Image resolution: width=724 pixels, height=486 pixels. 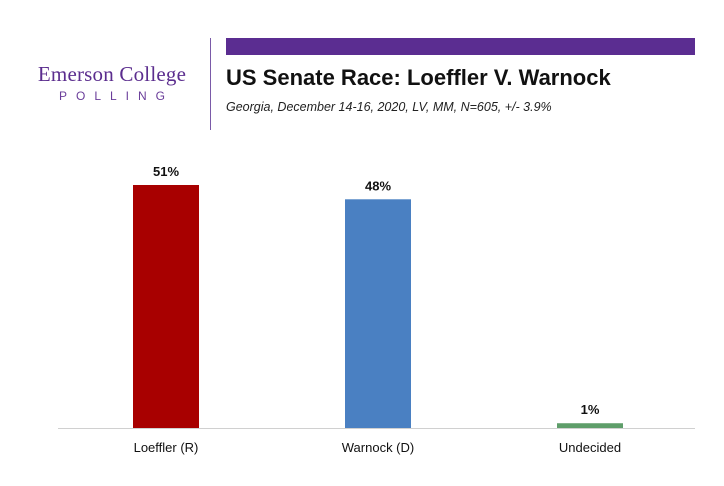 What do you see at coordinates (210, 84) in the screenshot?
I see `header-divider` at bounding box center [210, 84].